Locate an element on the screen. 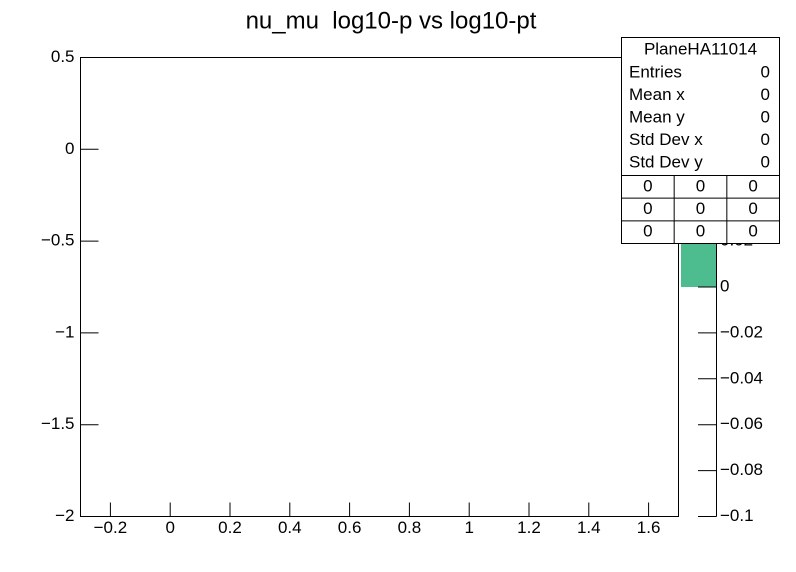 This screenshot has width=796, height=572. z-tick-label: −0.08 is located at coordinates (741, 469).